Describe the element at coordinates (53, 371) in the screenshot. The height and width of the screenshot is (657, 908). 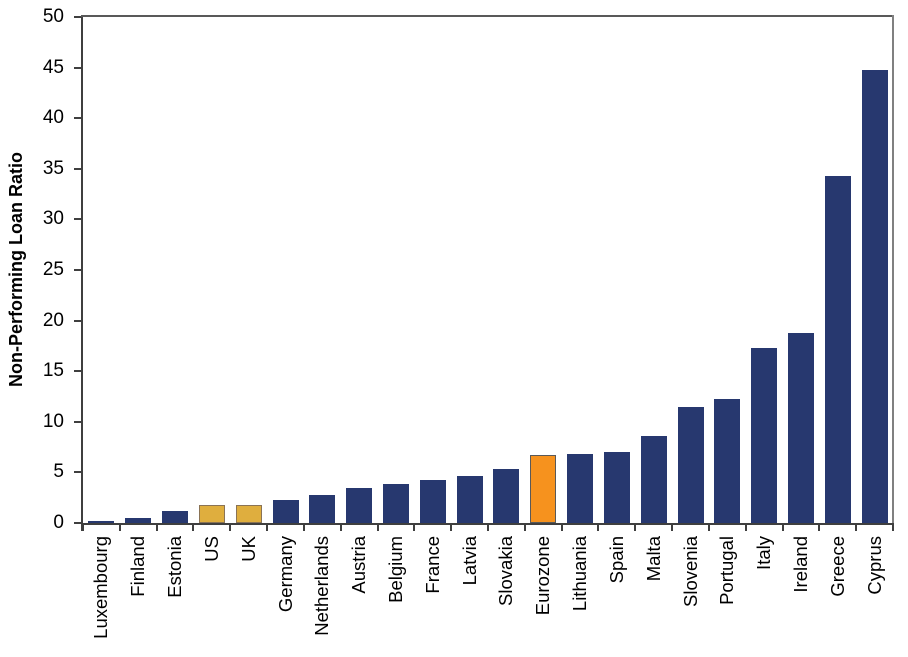
I see `y-tick-label: 15` at that location.